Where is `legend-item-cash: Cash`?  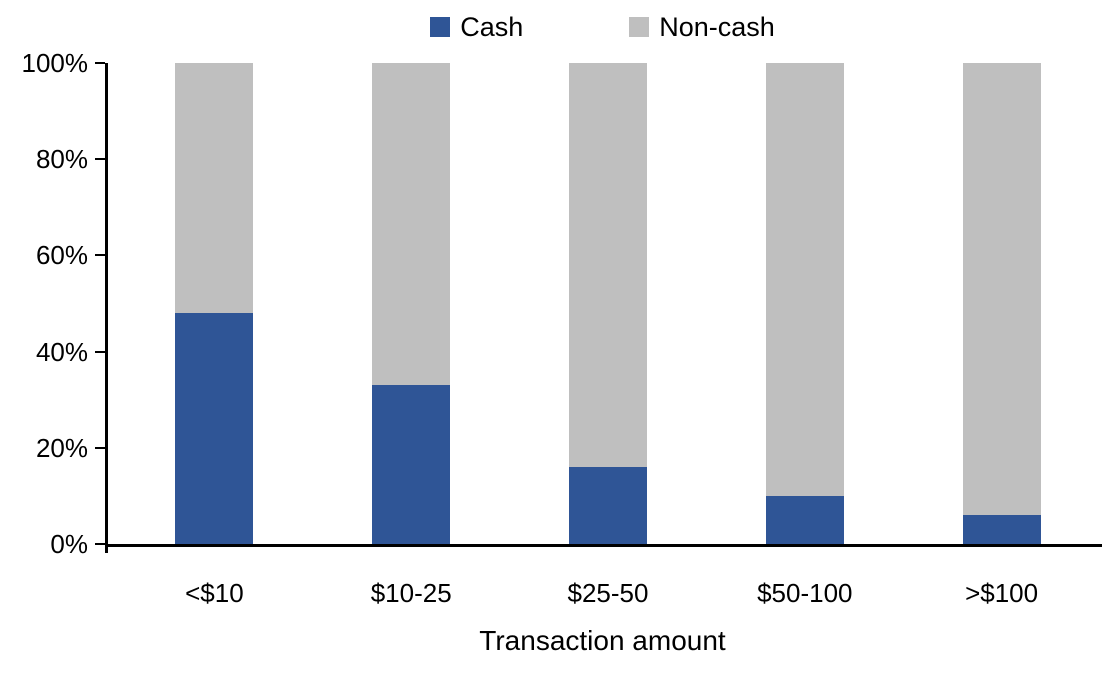
legend-item-cash: Cash is located at coordinates (476, 27).